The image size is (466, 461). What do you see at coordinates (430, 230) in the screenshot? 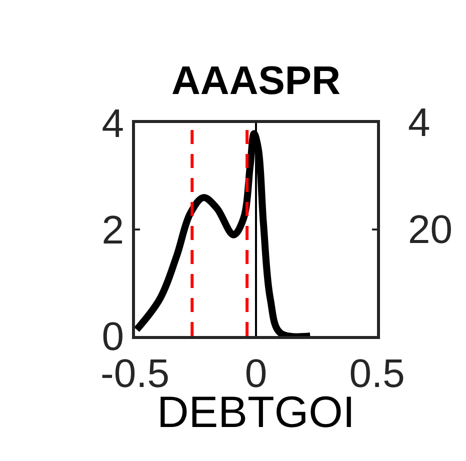
I see `text: 20` at bounding box center [430, 230].